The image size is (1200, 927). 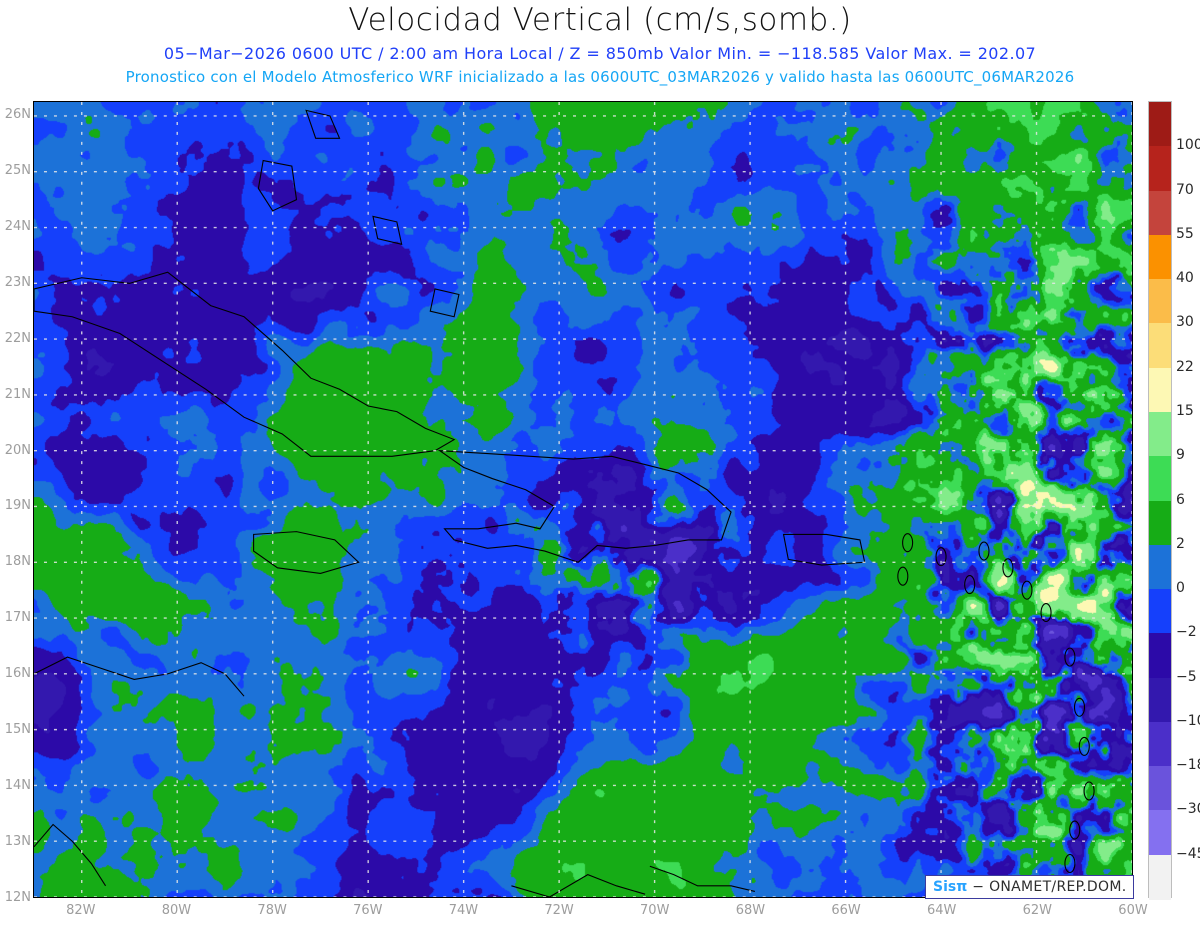 What do you see at coordinates (368, 910) in the screenshot?
I see `x-axis-tick: 76W` at bounding box center [368, 910].